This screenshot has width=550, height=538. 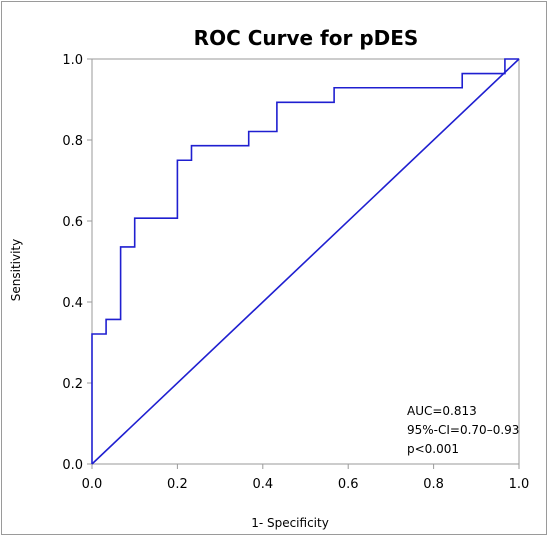 I want to click on x-tick-label: 0.0, so click(x=92, y=484).